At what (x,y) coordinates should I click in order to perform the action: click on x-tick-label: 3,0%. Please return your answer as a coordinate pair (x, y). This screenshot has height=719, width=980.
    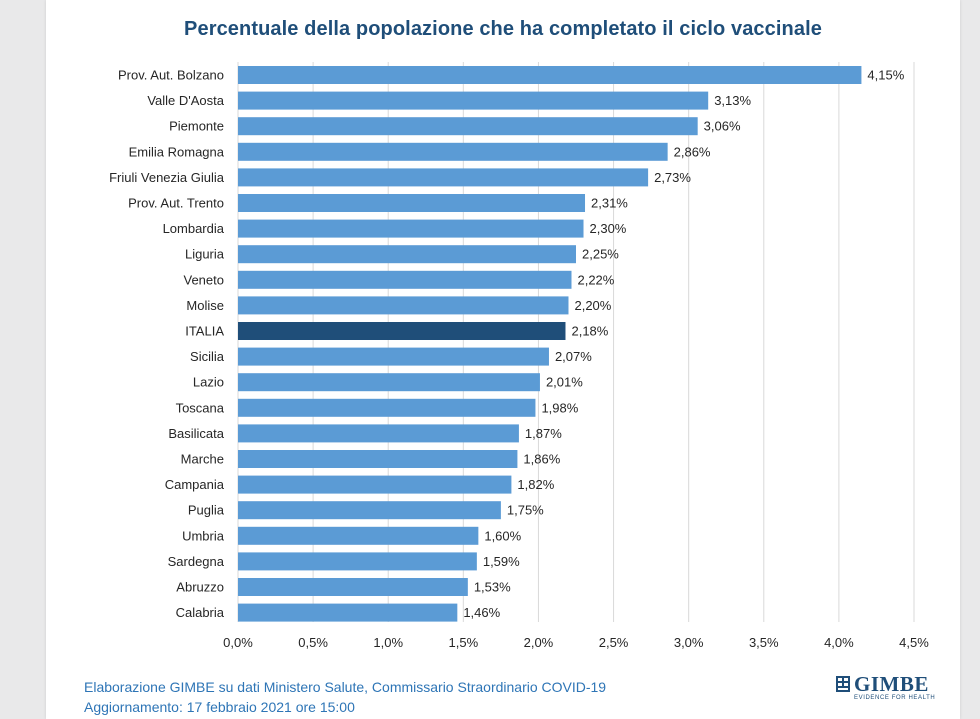
    Looking at the image, I should click on (689, 642).